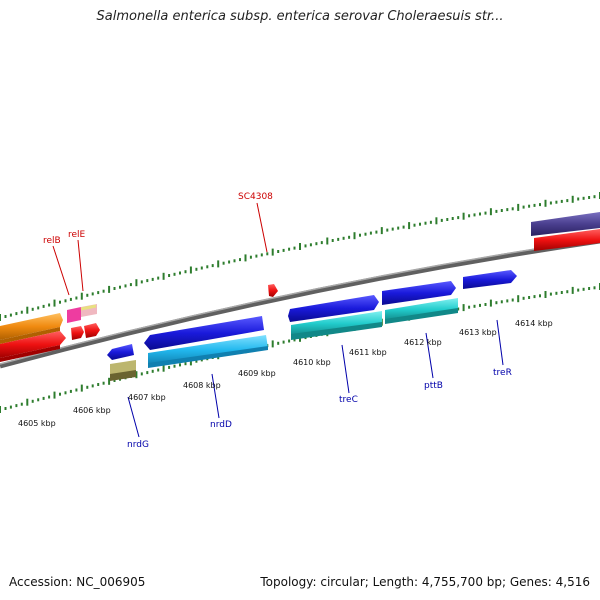  I want to click on cds-treC, so click(336, 325).